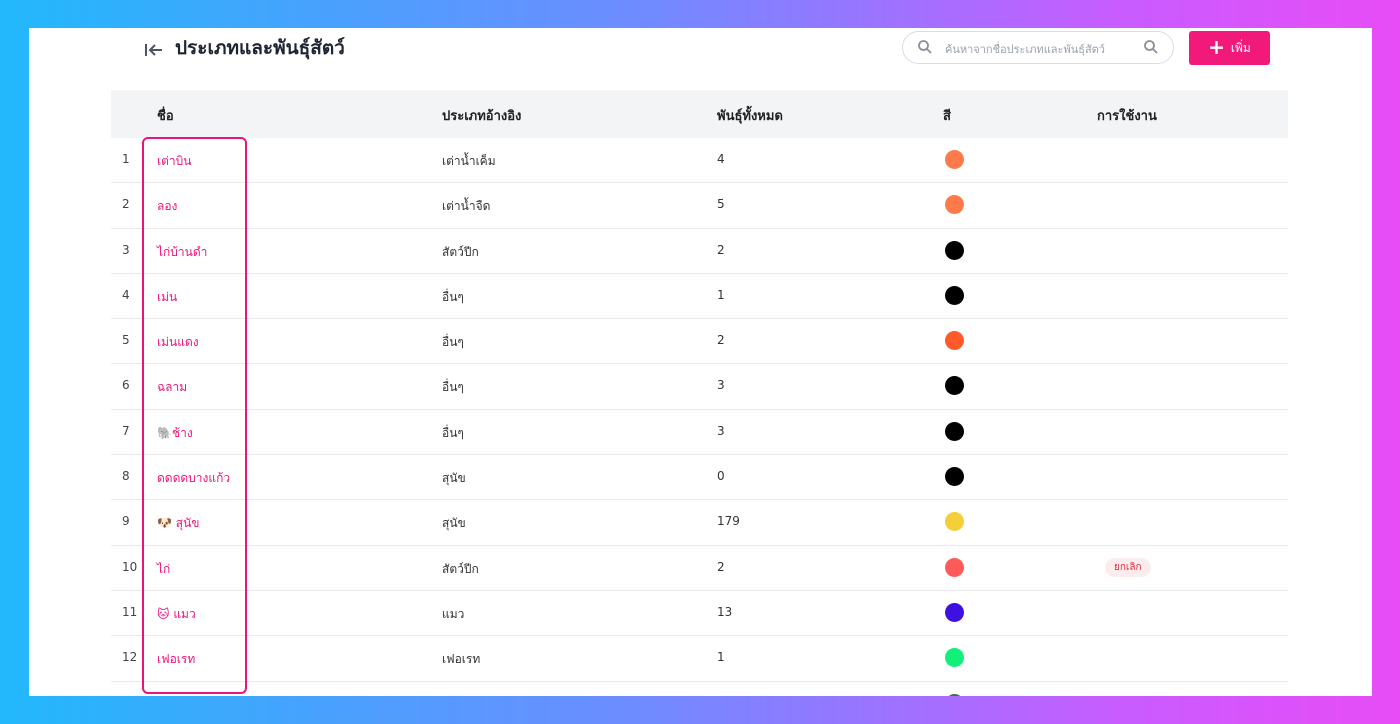 This screenshot has width=1400, height=724. Describe the element at coordinates (699, 251) in the screenshot. I see `table-row: 3 ไก่บ้านดำ สัตว์ปีก 2` at that location.